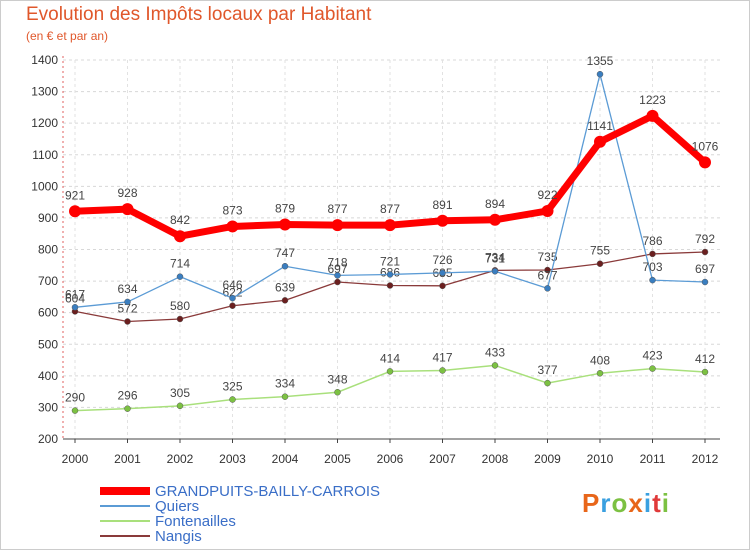  I want to click on data-label: 325, so click(232, 387).